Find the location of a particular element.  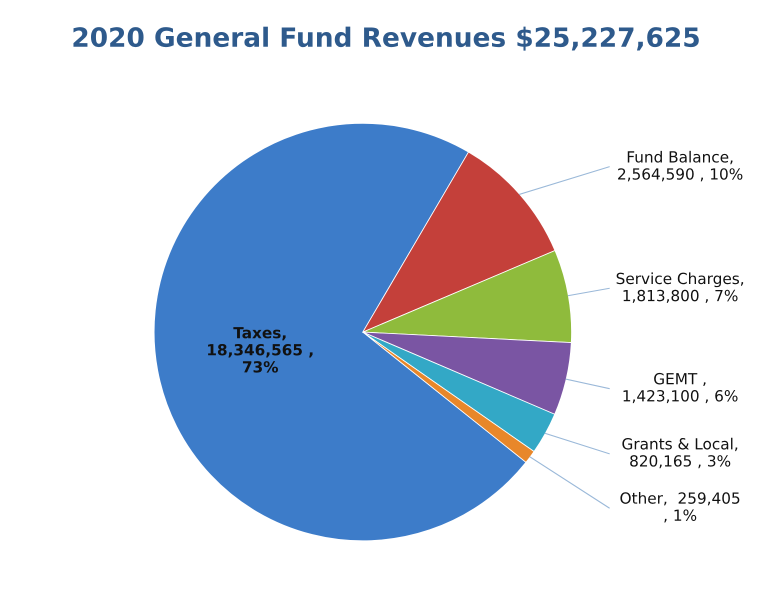

slice-label: Other, 259,405 , 1% is located at coordinates (680, 507).